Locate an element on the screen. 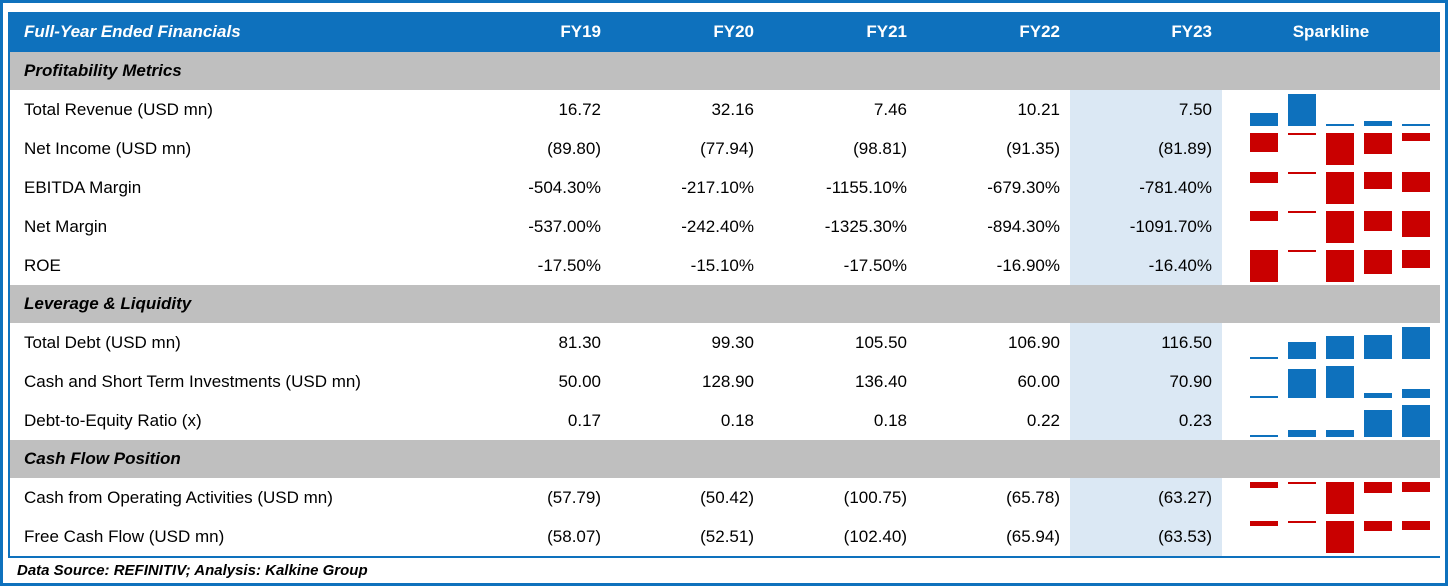  value-fy21: -17.50% is located at coordinates (875, 265).